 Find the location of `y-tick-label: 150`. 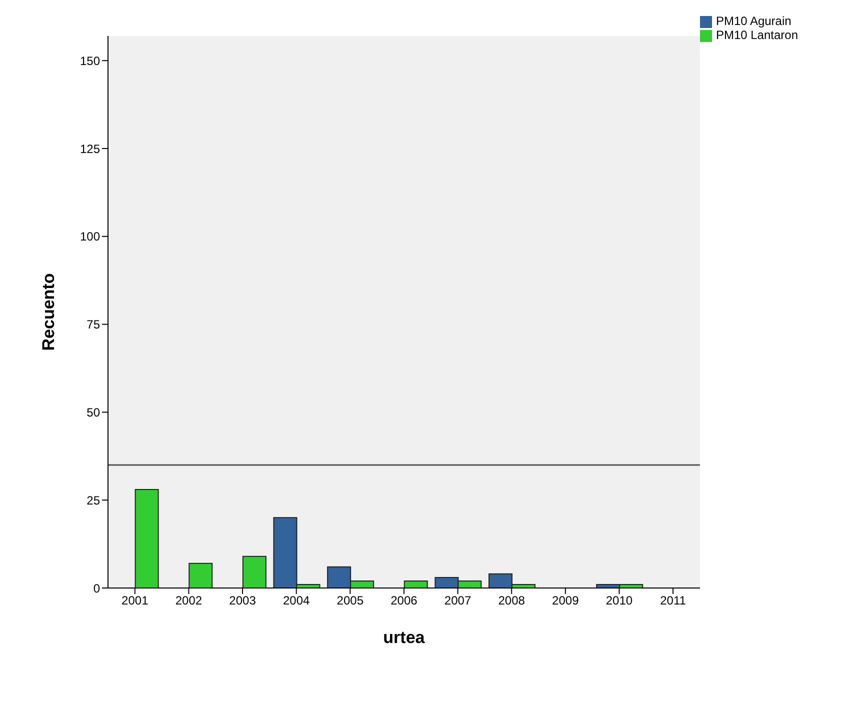

y-tick-label: 150 is located at coordinates (90, 61).